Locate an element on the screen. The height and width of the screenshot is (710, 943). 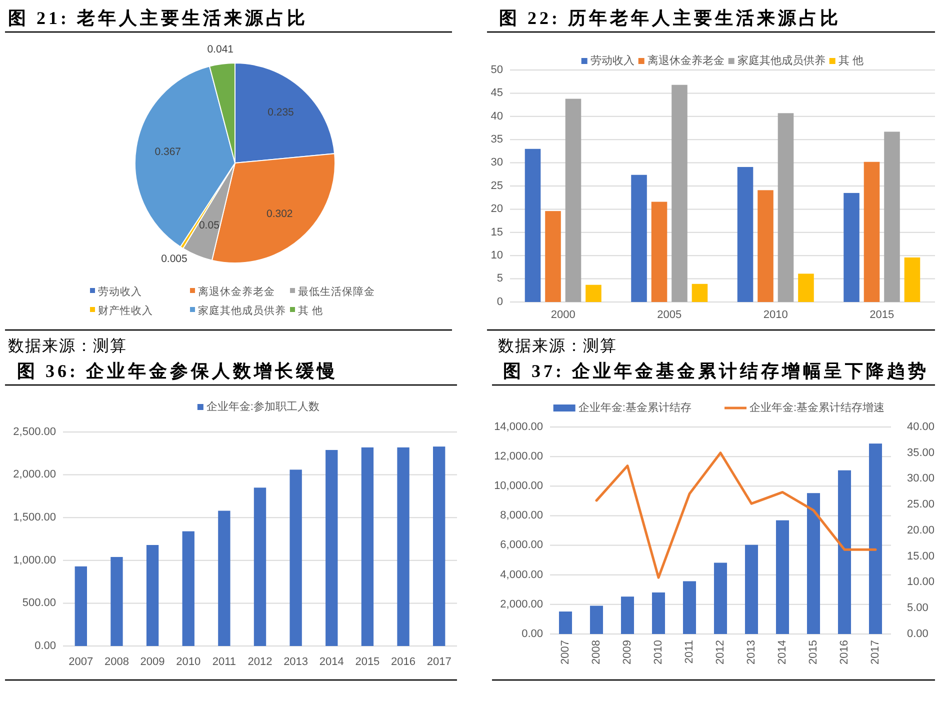
data-label: 0.367 is located at coordinates (168, 152).